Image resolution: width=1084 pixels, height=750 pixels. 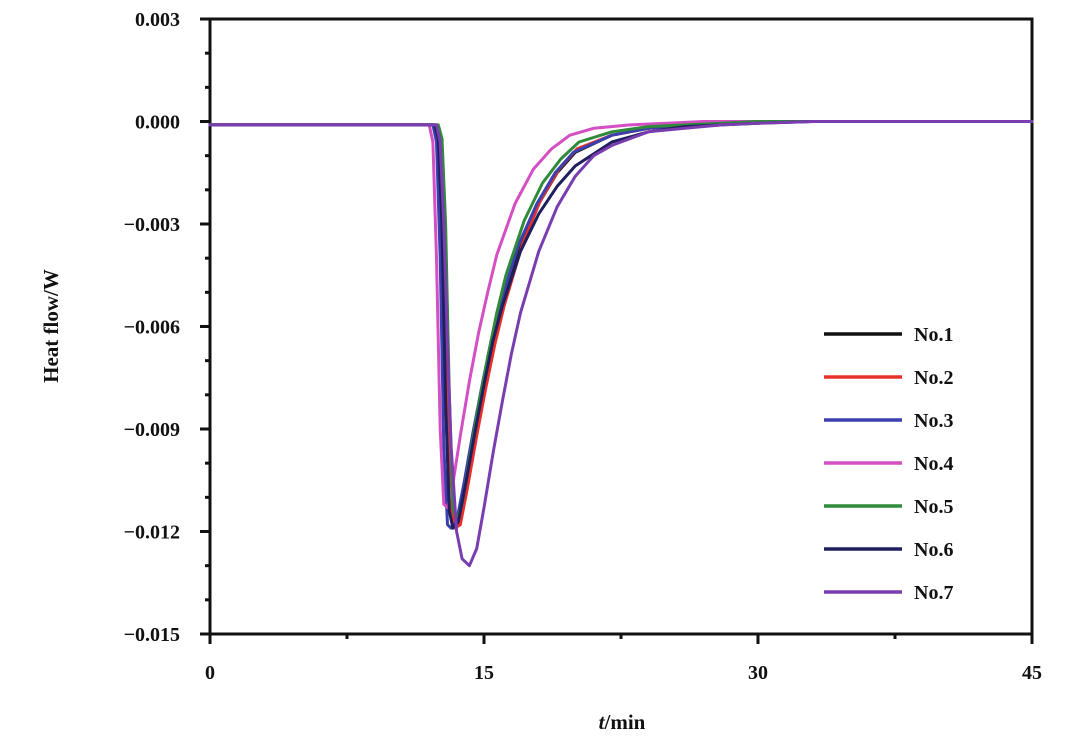 What do you see at coordinates (625, 722) in the screenshot?
I see `x-axis-title-unit: /min` at bounding box center [625, 722].